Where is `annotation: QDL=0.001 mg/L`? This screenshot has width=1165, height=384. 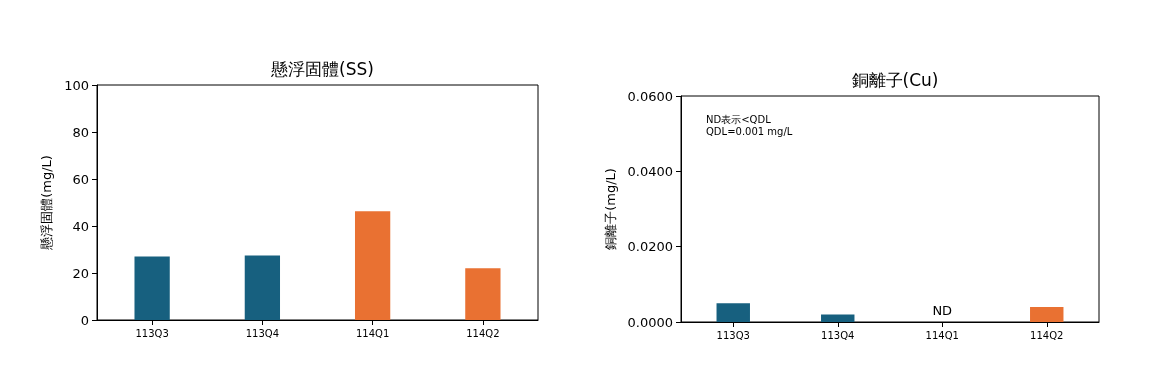
annotation: QDL=0.001 mg/L is located at coordinates (749, 131).